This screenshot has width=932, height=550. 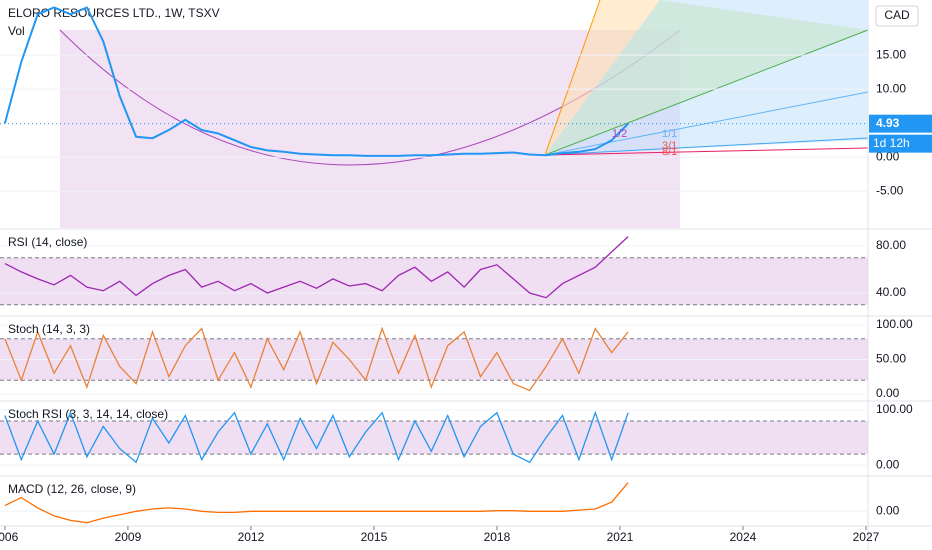 I want to click on x-tick-label: 2006, so click(x=9, y=537).